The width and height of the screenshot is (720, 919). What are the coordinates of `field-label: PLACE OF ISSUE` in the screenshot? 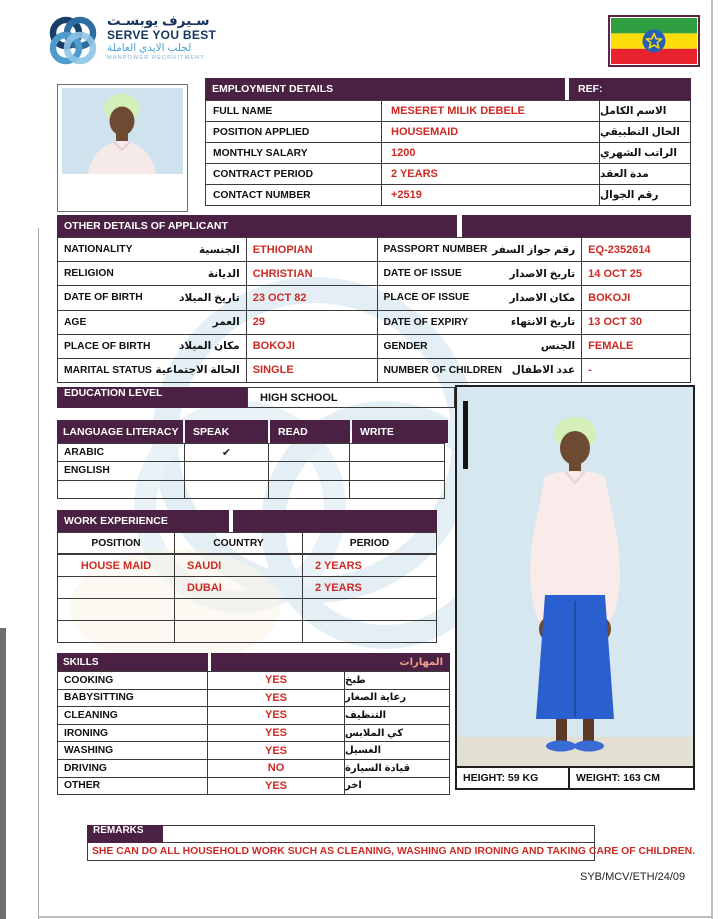 It's located at (426, 298).